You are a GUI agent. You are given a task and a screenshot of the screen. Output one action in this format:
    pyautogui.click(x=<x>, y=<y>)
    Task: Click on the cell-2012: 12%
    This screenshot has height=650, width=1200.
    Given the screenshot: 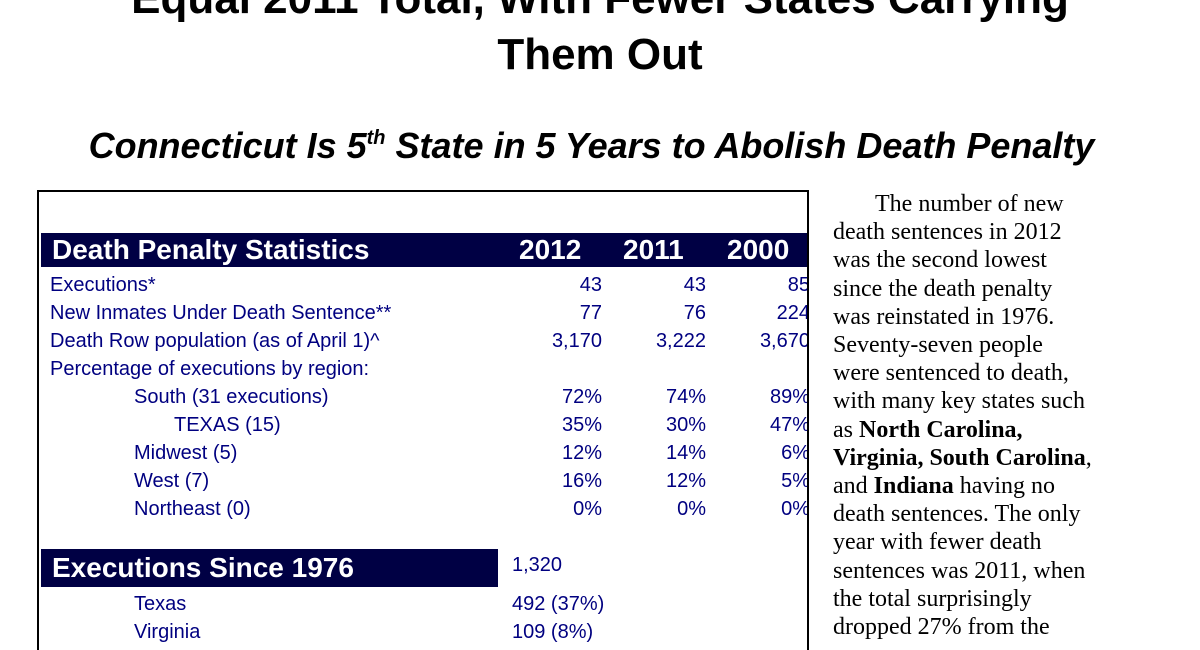 What is the action you would take?
    pyautogui.click(x=581, y=453)
    